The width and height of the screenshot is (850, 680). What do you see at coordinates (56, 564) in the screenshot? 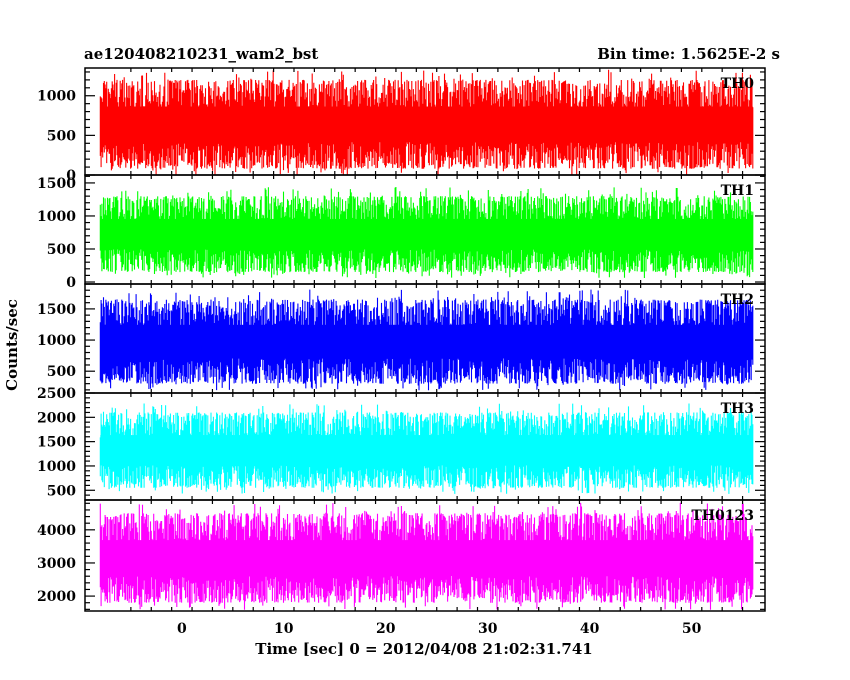
I see `y-tick-label: 3000` at bounding box center [56, 564].